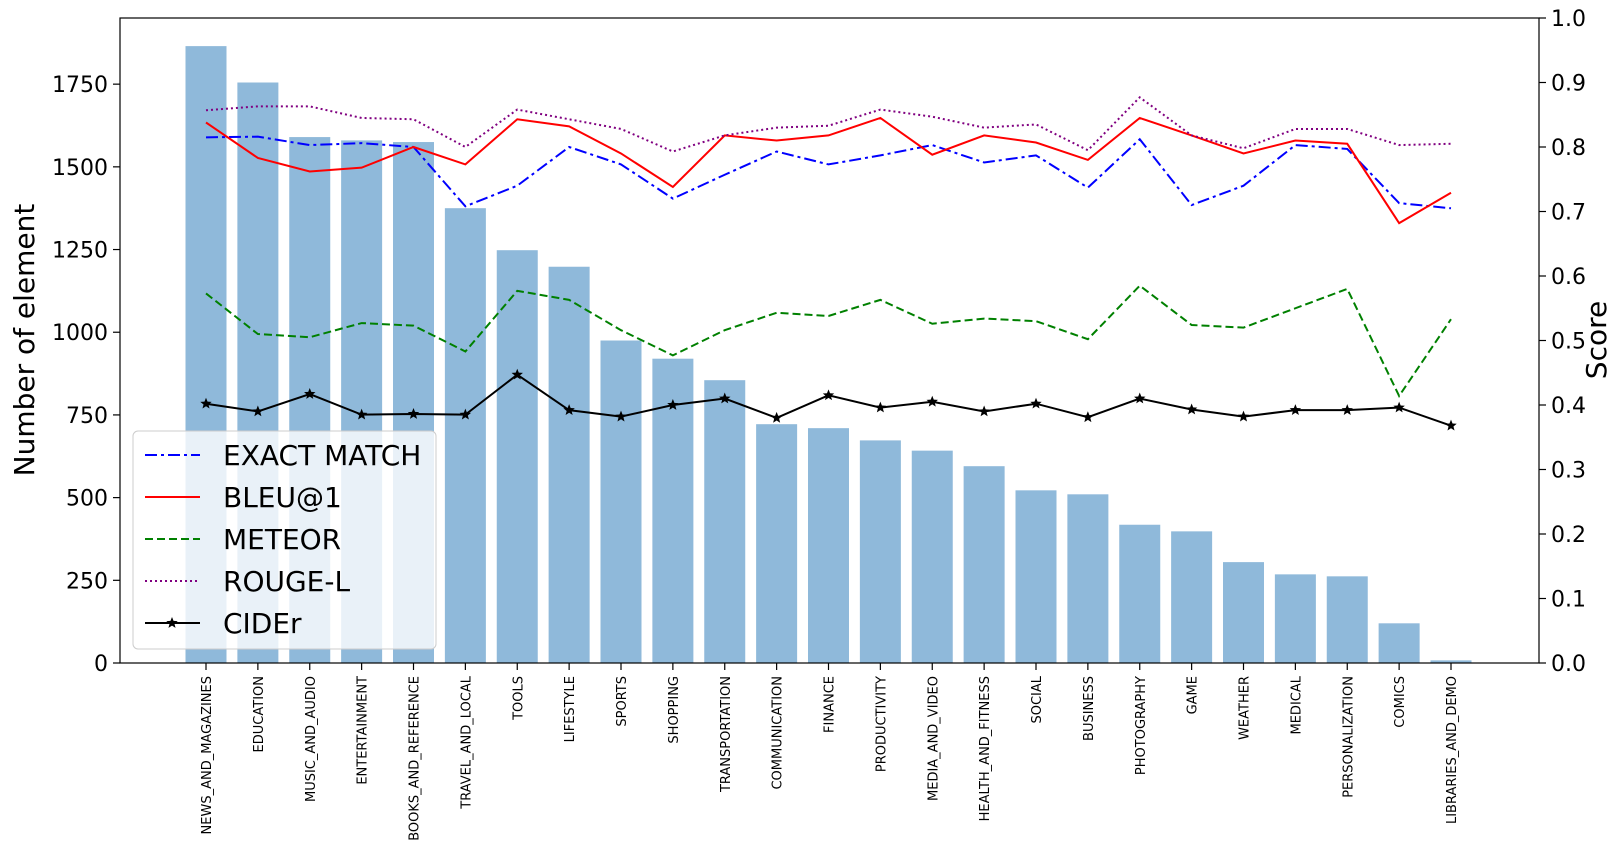 The width and height of the screenshot is (1621, 851). What do you see at coordinates (1348, 737) in the screenshot?
I see `x-tick-label: PERSONALIZATION` at bounding box center [1348, 737].